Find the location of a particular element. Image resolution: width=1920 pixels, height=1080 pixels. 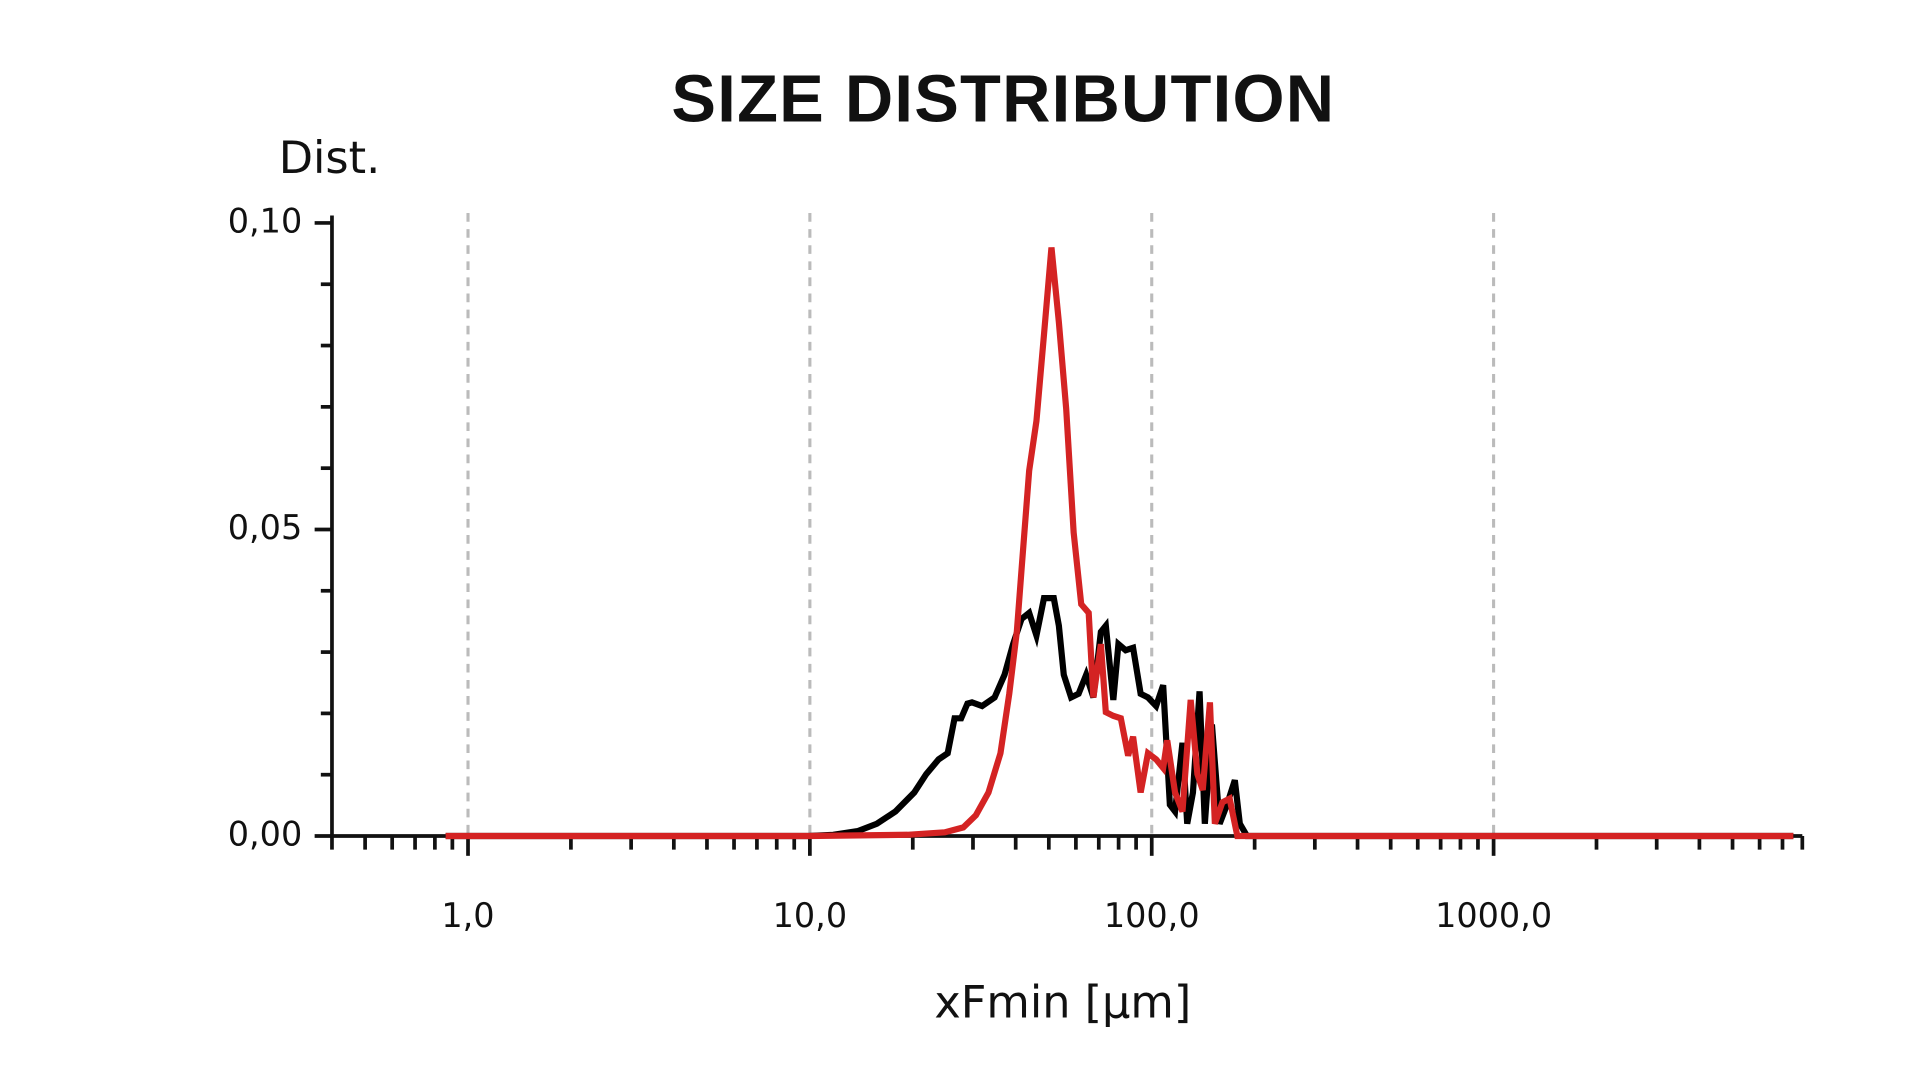

chart-title: SIZE DISTRIBUTION is located at coordinates (1003, 99).